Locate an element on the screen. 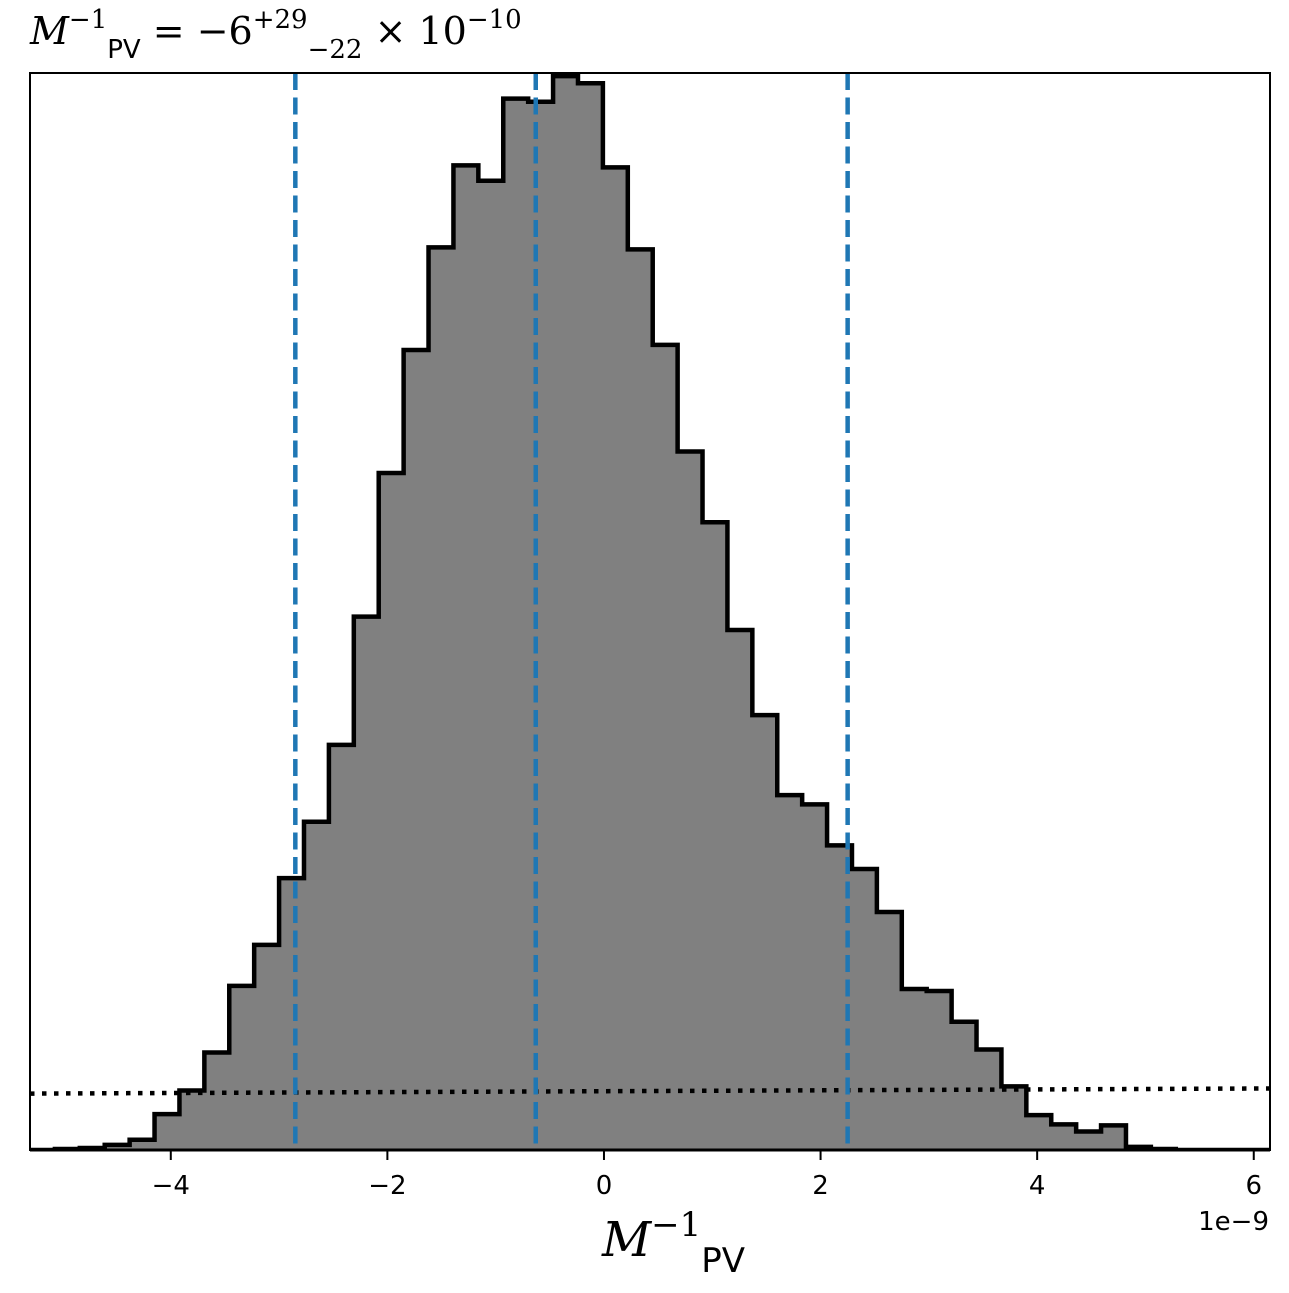 The height and width of the screenshot is (1293, 1289). xlabel-sub: PV is located at coordinates (723, 1261).